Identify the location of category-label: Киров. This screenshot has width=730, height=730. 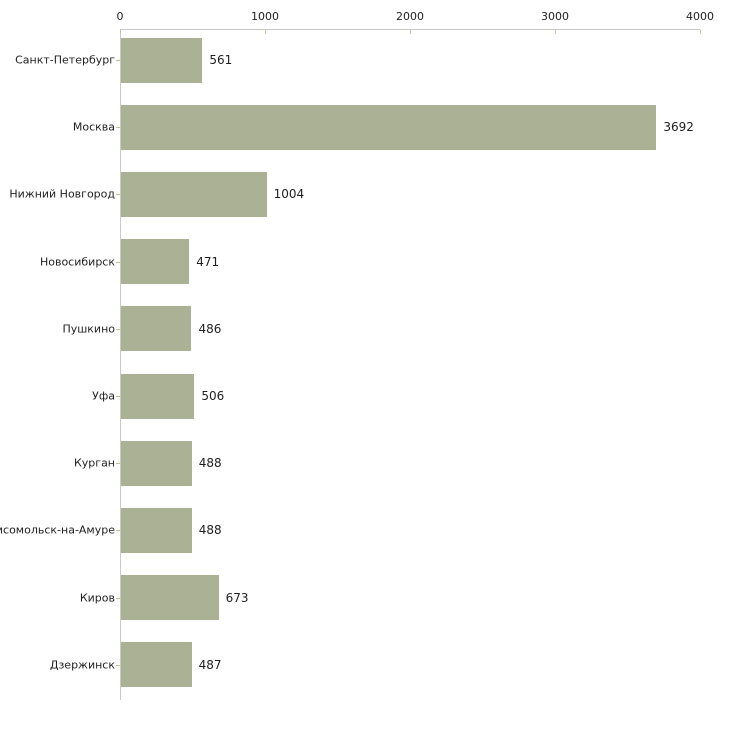
(97, 598).